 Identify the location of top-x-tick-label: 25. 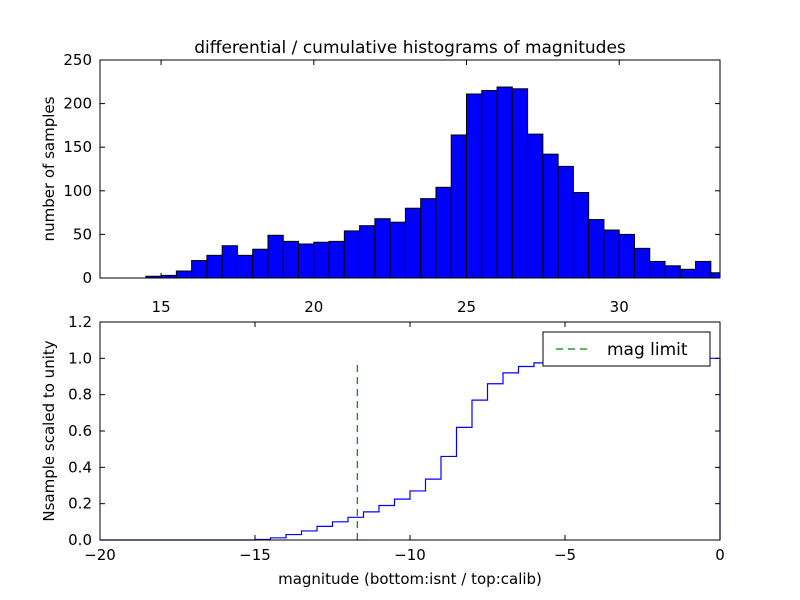
(466, 307).